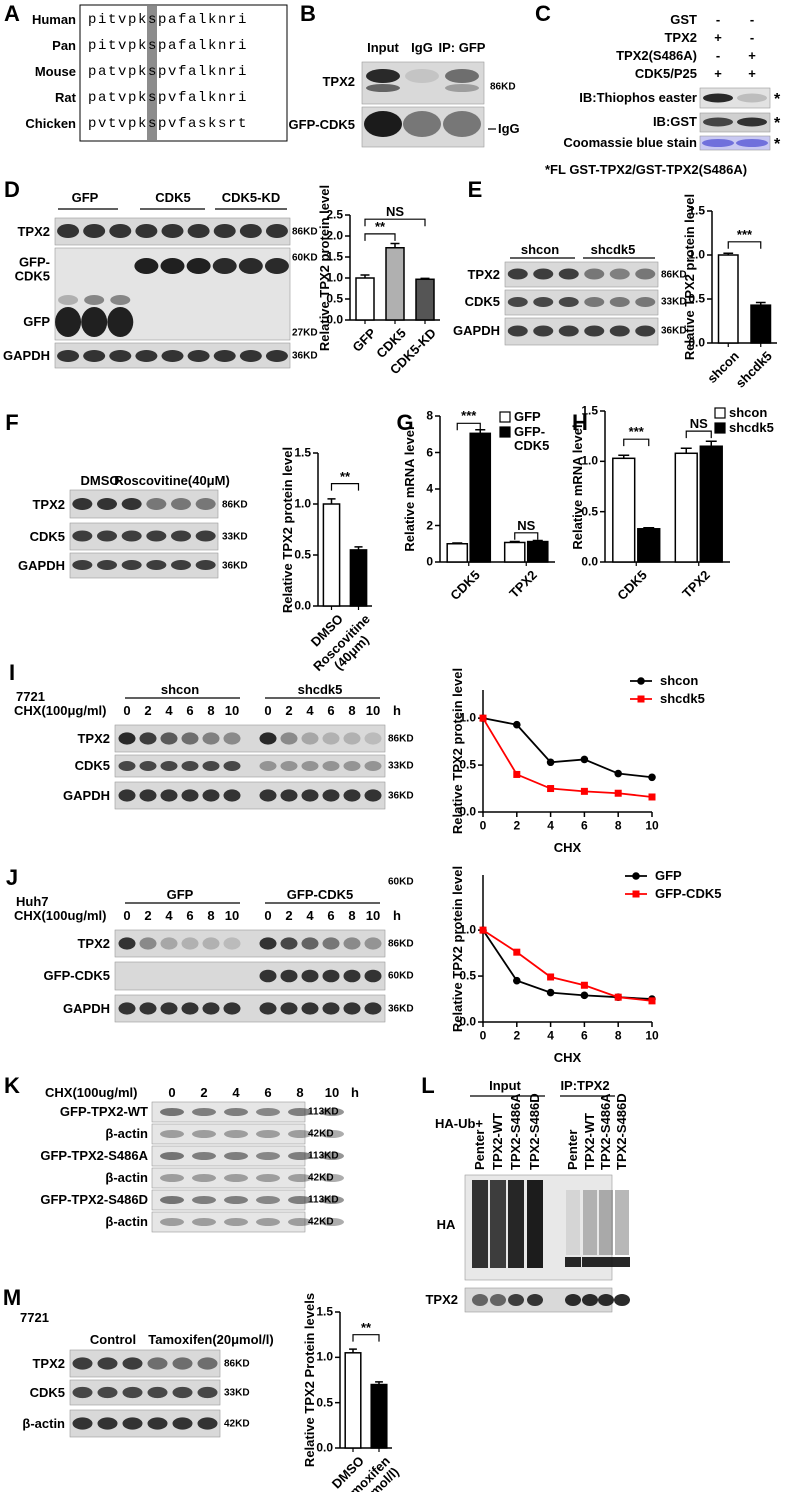 This screenshot has height=1492, width=785. I want to click on condition-label: TPX2, so click(680, 37).